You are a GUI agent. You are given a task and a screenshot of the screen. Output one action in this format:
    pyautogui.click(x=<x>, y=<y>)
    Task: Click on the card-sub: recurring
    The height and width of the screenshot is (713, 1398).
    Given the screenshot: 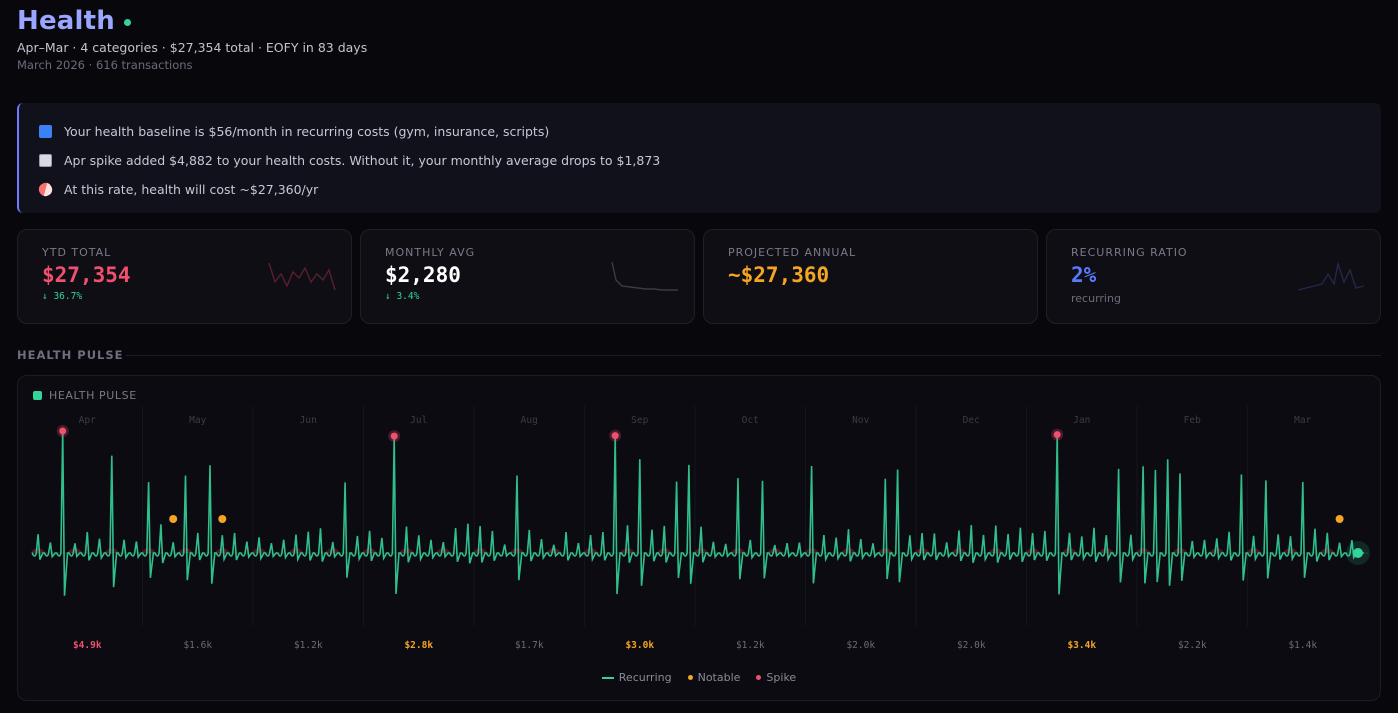 What is the action you would take?
    pyautogui.click(x=1096, y=298)
    